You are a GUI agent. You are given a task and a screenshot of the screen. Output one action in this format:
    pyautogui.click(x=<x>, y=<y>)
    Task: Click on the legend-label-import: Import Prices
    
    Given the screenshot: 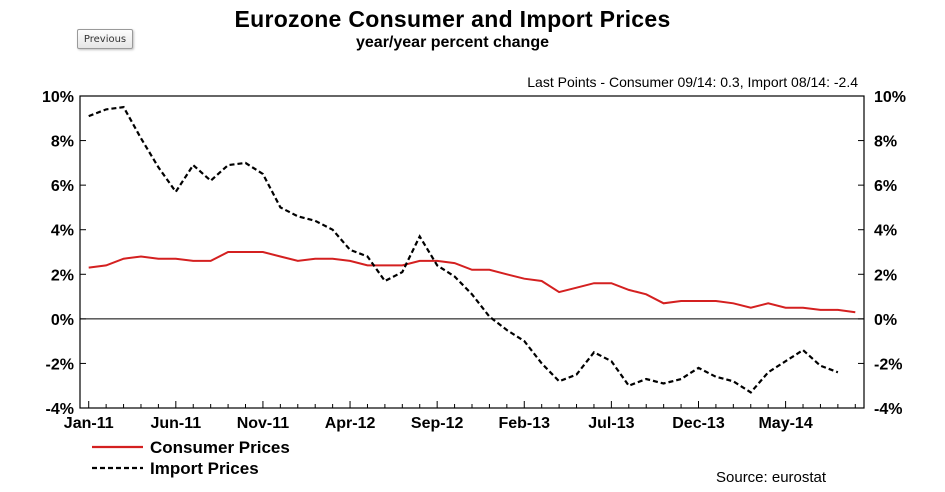 What is the action you would take?
    pyautogui.click(x=204, y=468)
    